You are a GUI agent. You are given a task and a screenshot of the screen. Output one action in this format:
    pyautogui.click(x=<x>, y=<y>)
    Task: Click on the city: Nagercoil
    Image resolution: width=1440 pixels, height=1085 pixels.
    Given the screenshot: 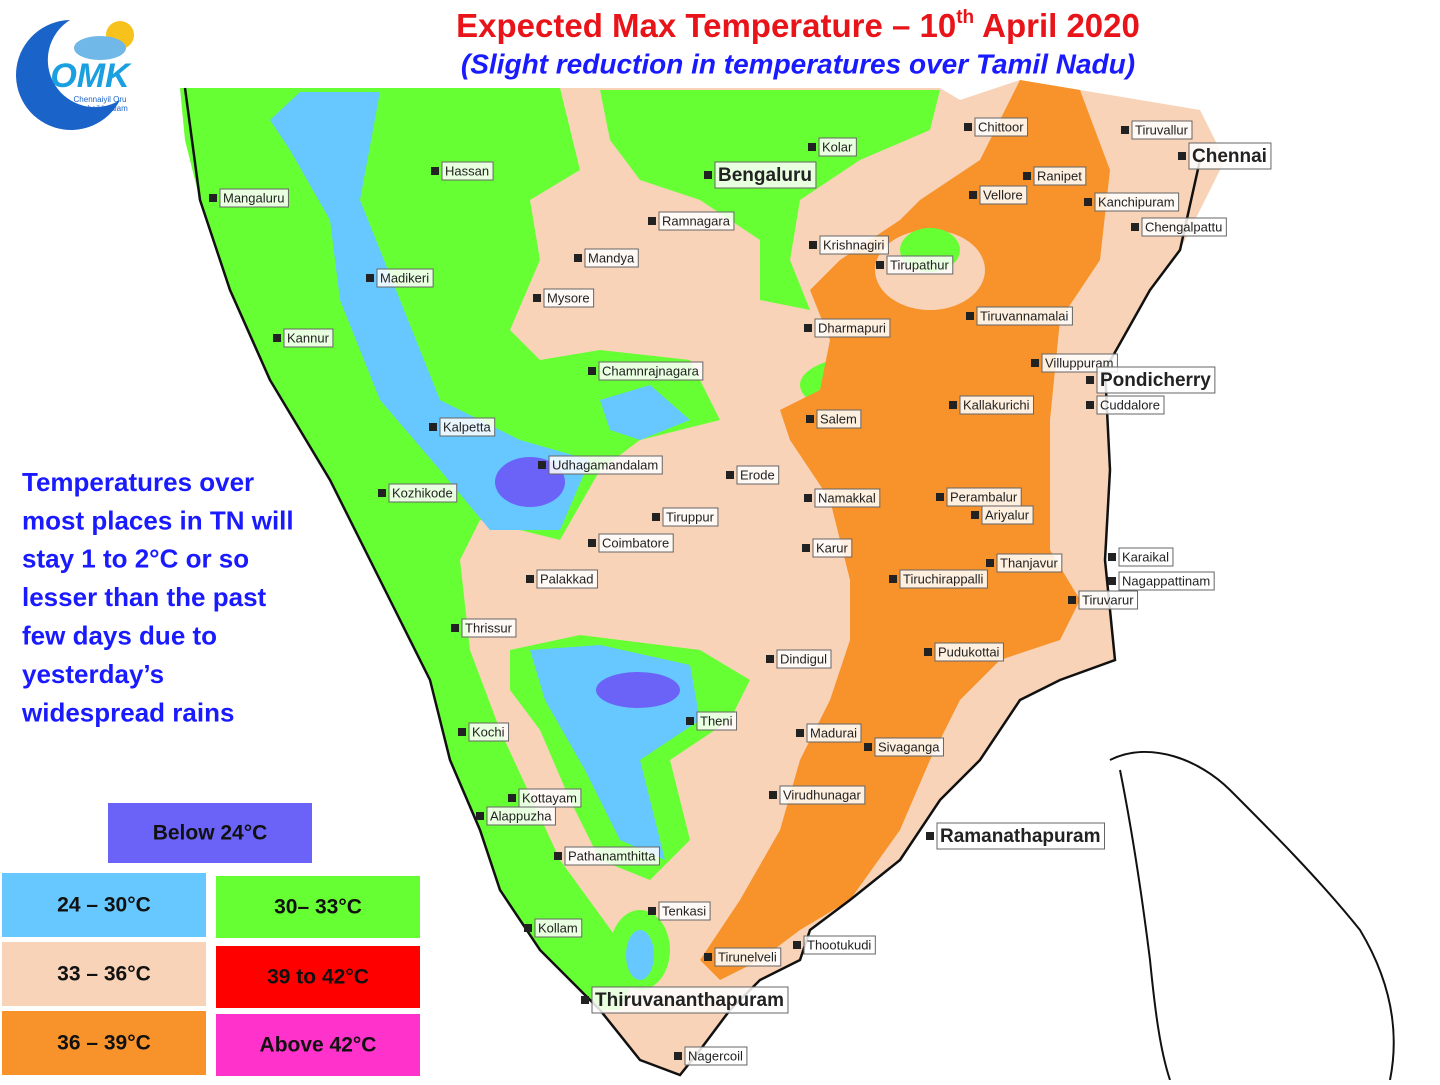 What is the action you would take?
    pyautogui.click(x=711, y=1056)
    